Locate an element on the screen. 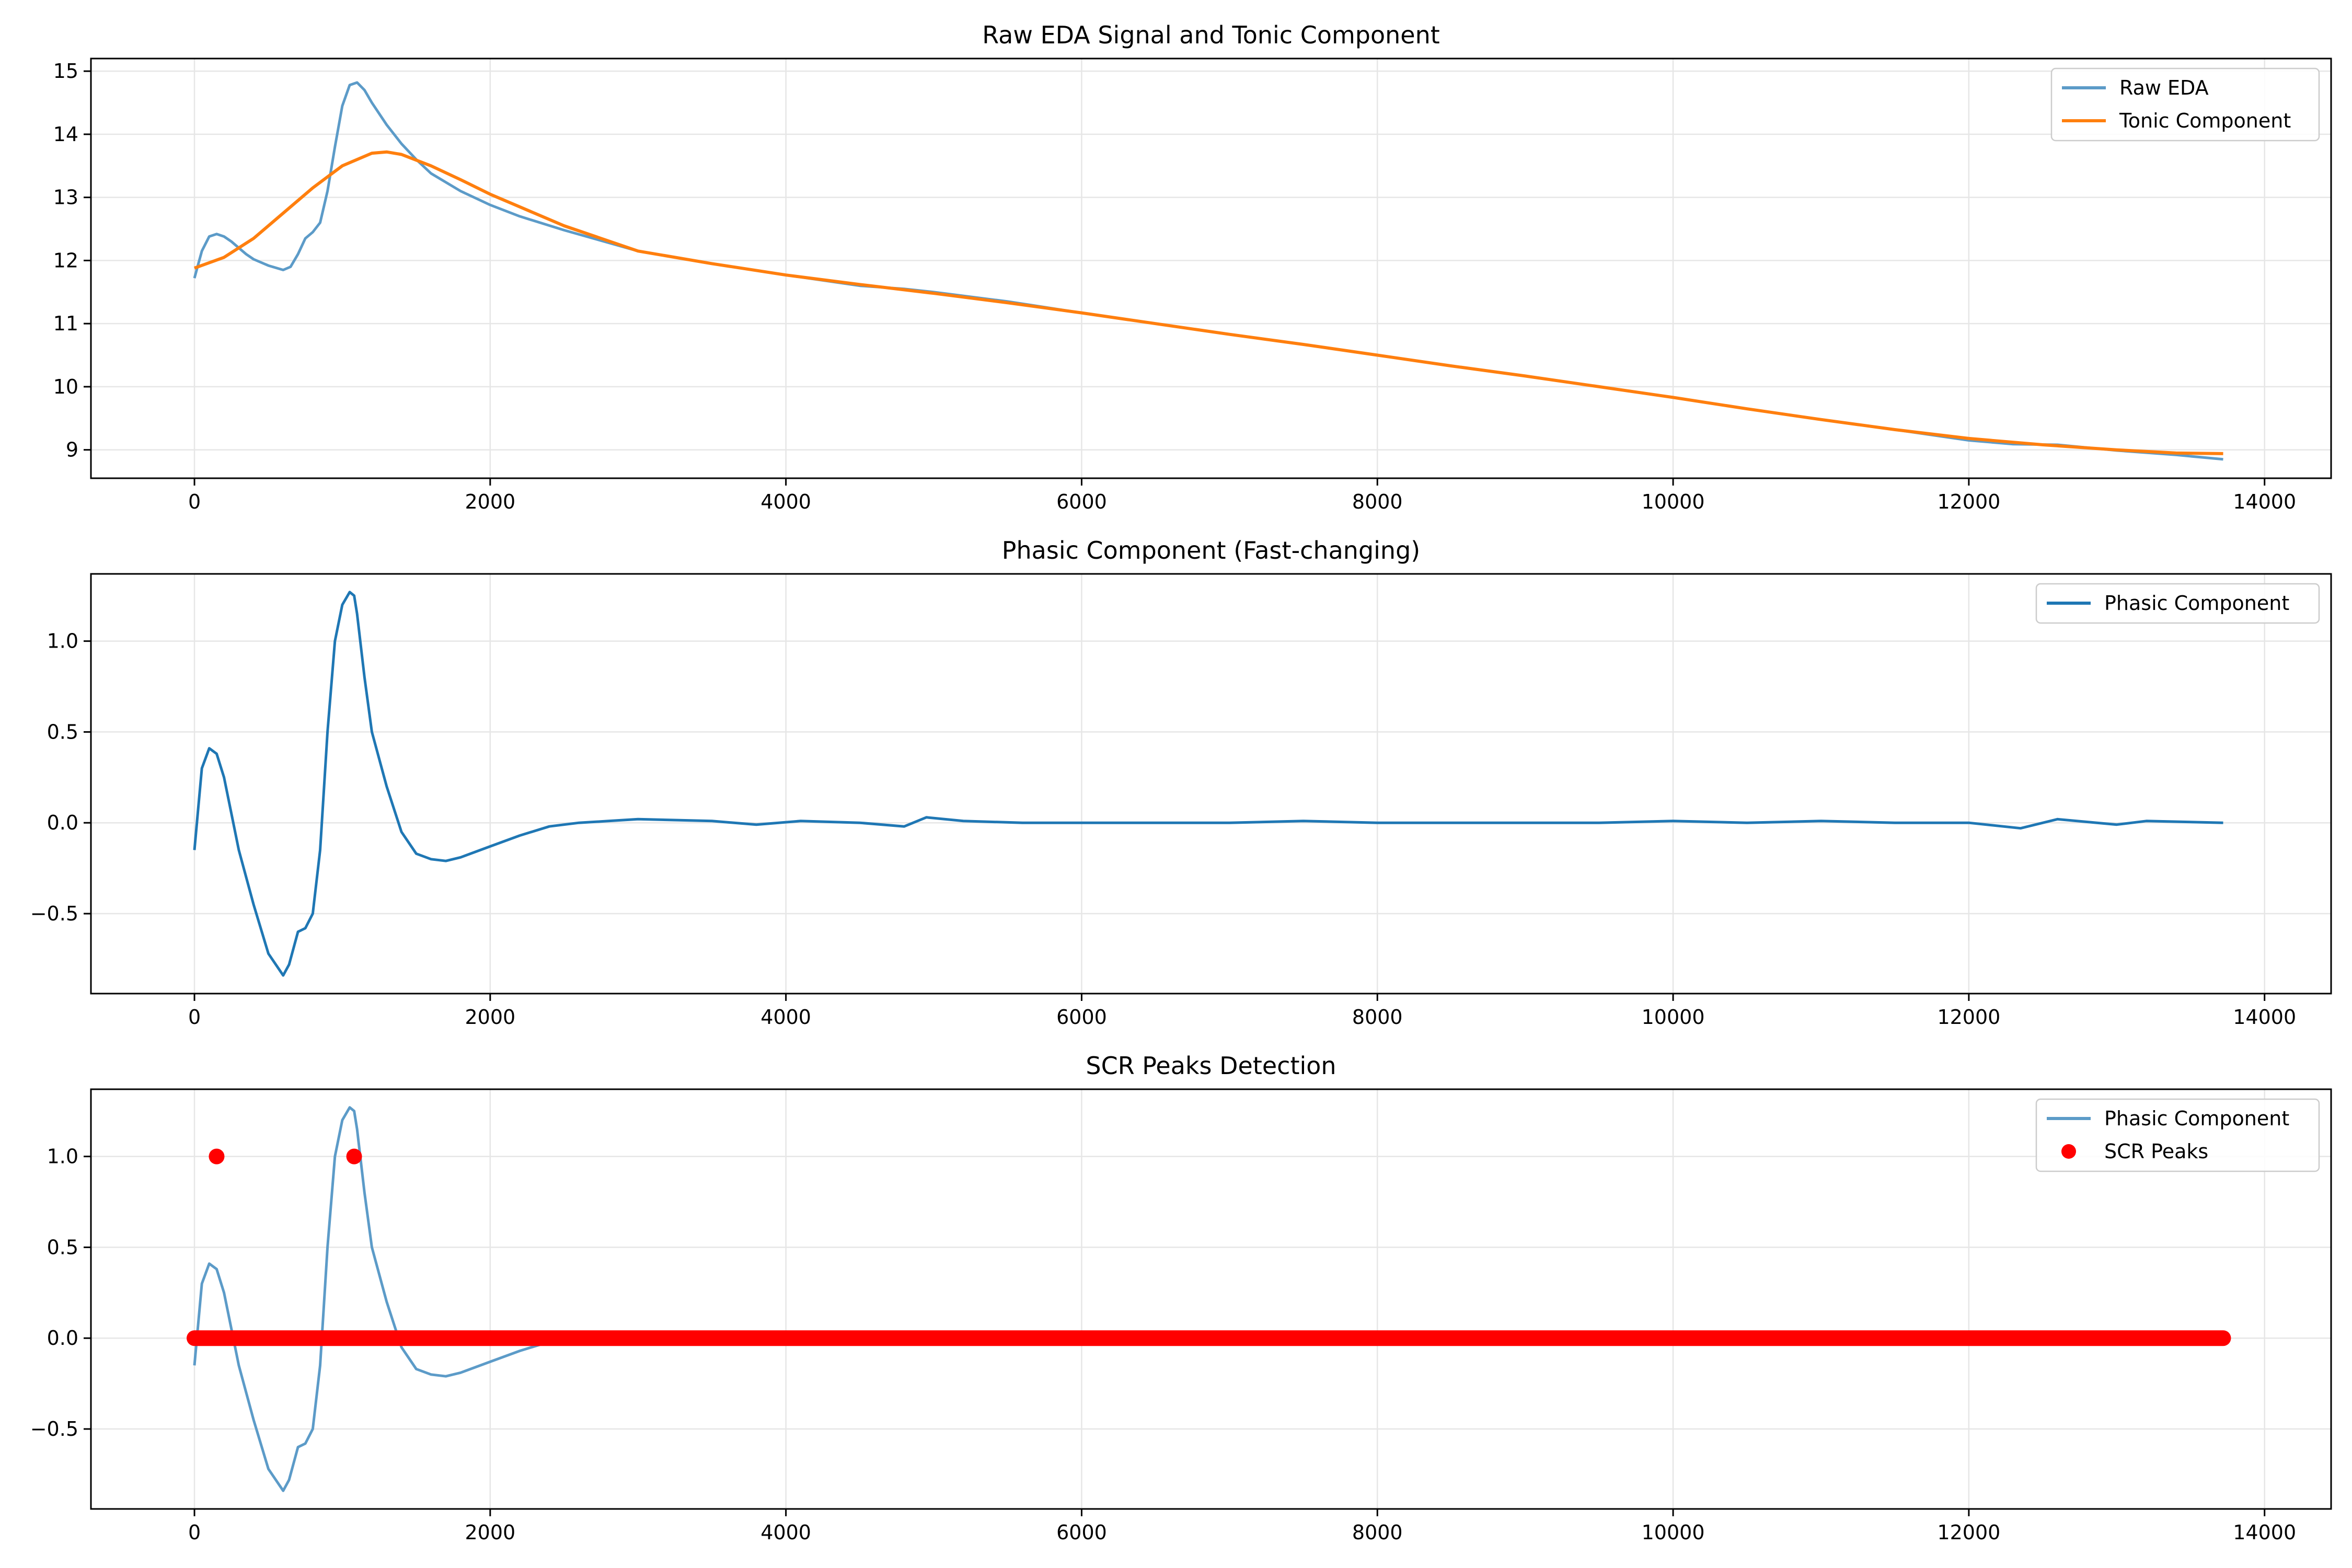 This screenshot has width=2352, height=1568. y-tick-label: 13 is located at coordinates (65, 197).